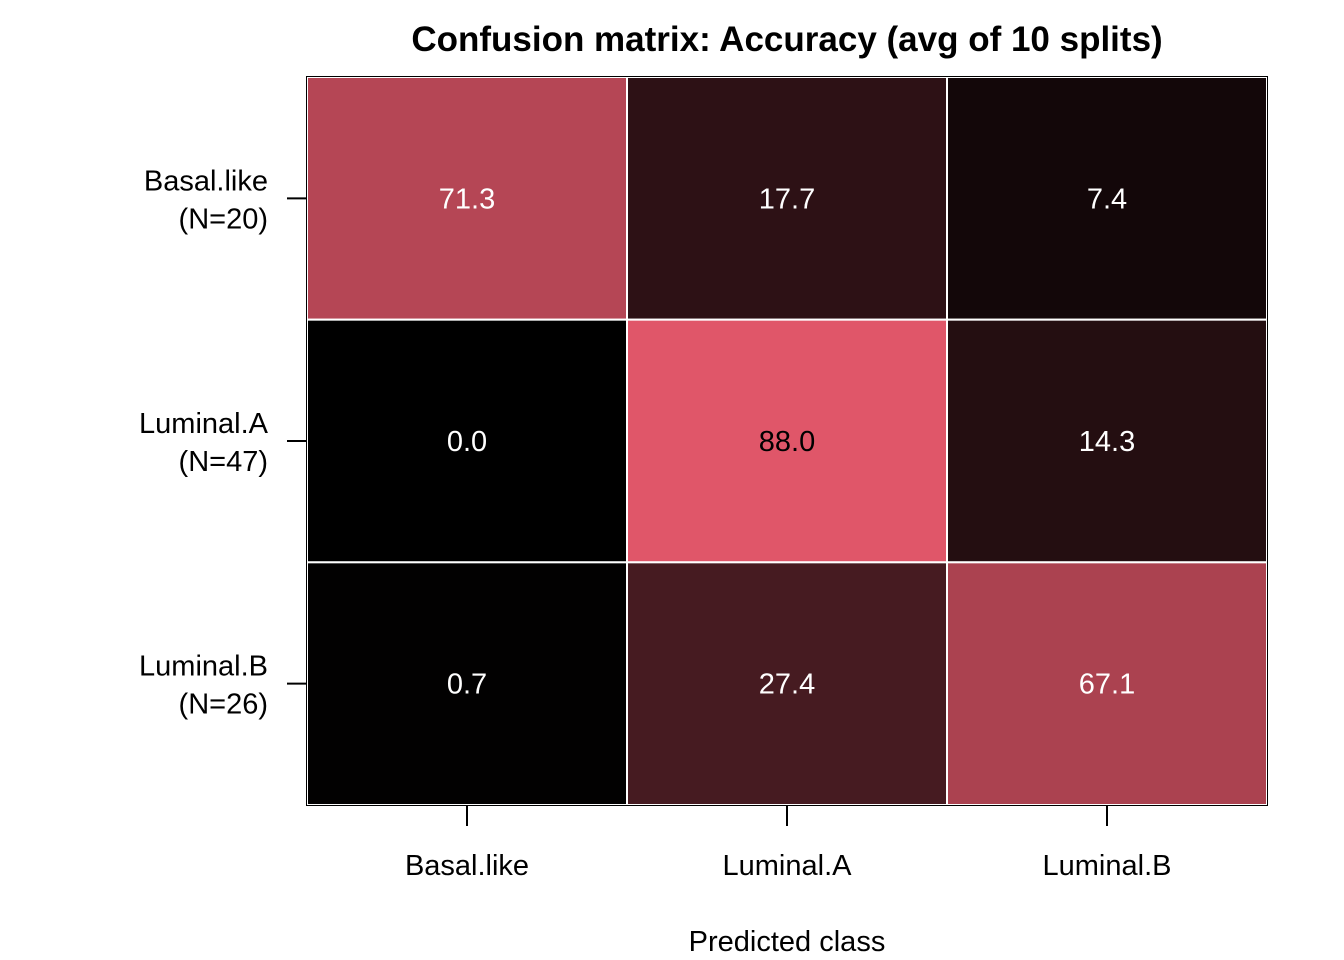 The image size is (1344, 960). Describe the element at coordinates (203, 667) in the screenshot. I see `y-tick-label: Luminal.B` at that location.